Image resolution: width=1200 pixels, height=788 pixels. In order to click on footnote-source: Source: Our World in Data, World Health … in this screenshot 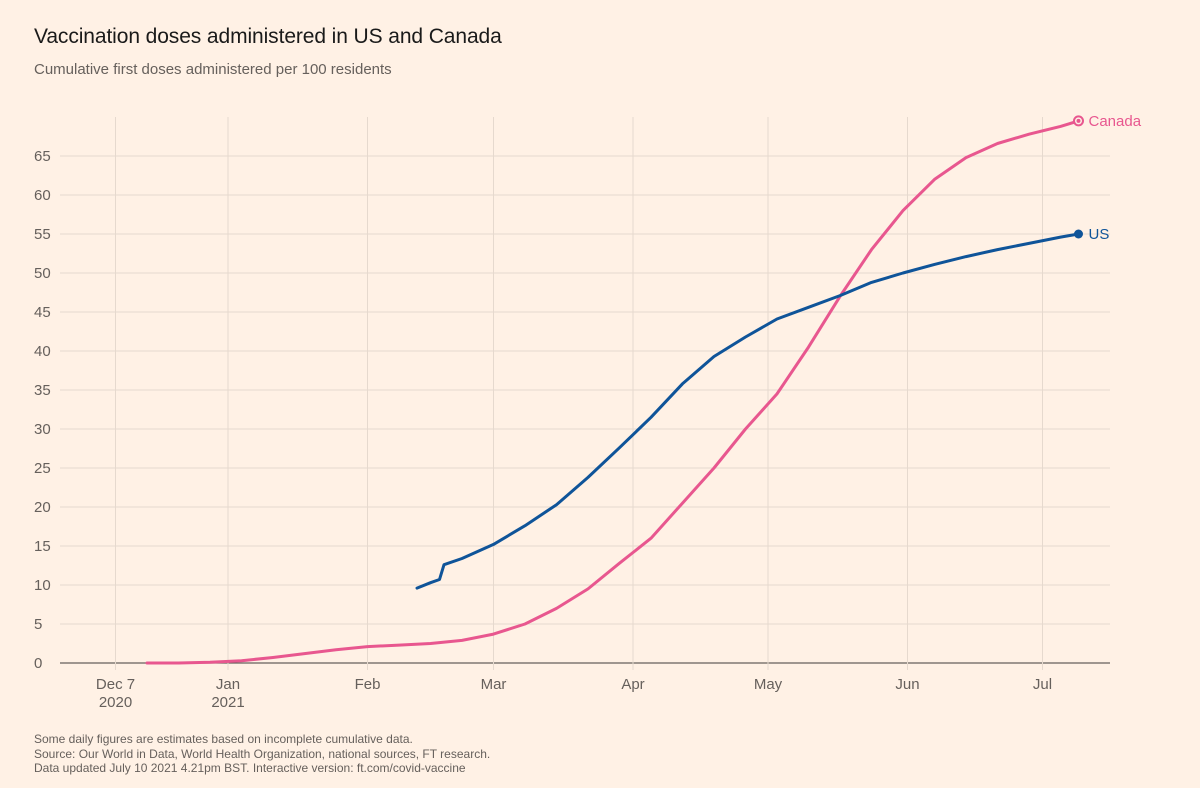, I will do `click(262, 753)`.